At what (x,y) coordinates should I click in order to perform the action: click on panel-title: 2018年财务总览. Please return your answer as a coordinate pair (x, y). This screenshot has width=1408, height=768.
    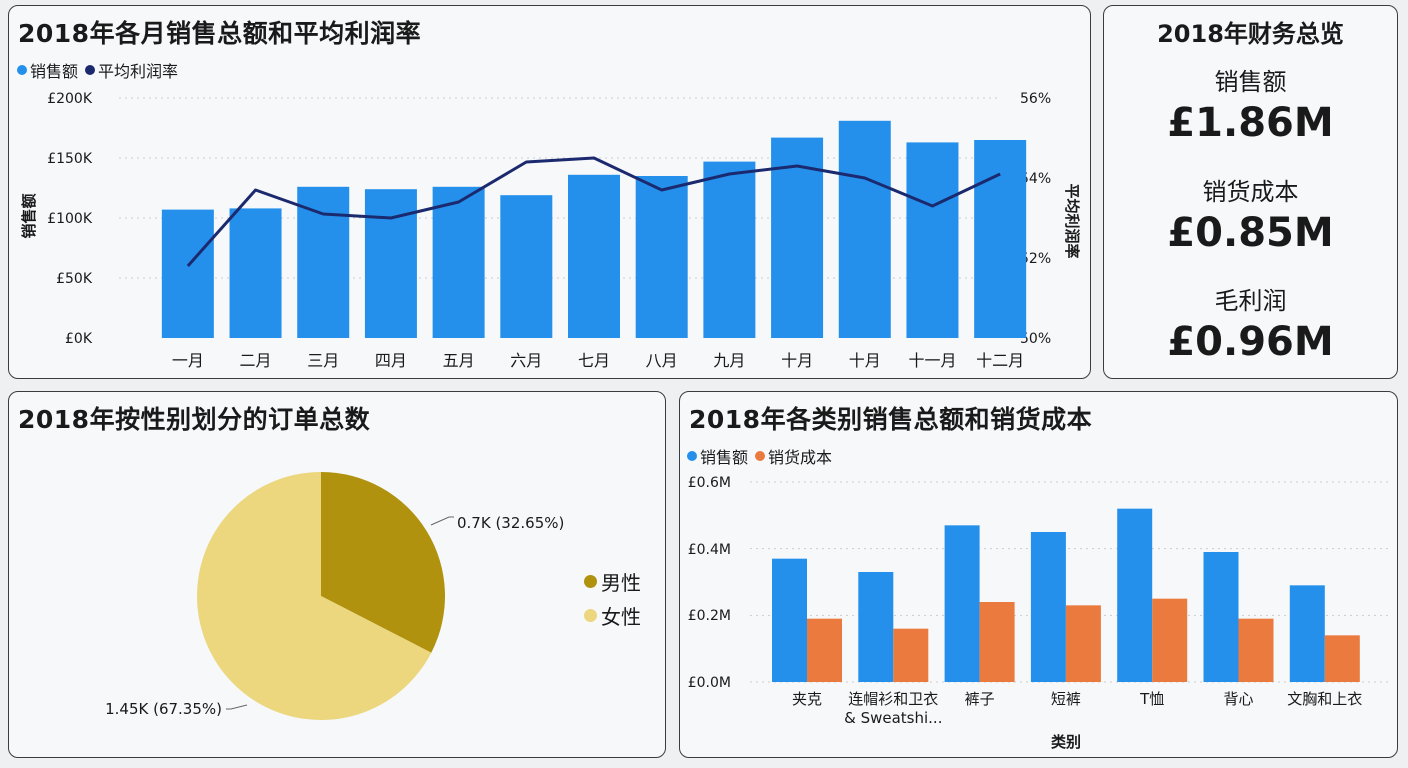
    Looking at the image, I should click on (1250, 34).